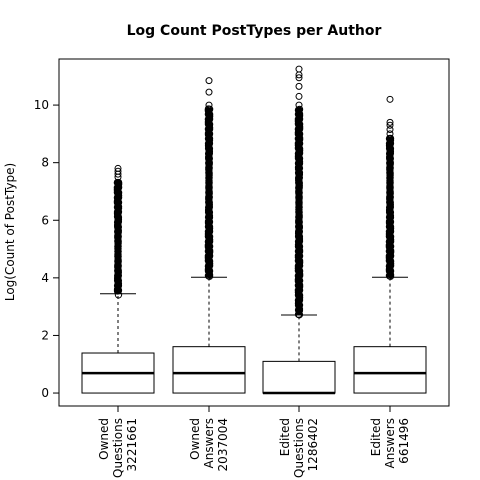 The height and width of the screenshot is (480, 480). I want to click on y-tick-label: 8, so click(45, 163).